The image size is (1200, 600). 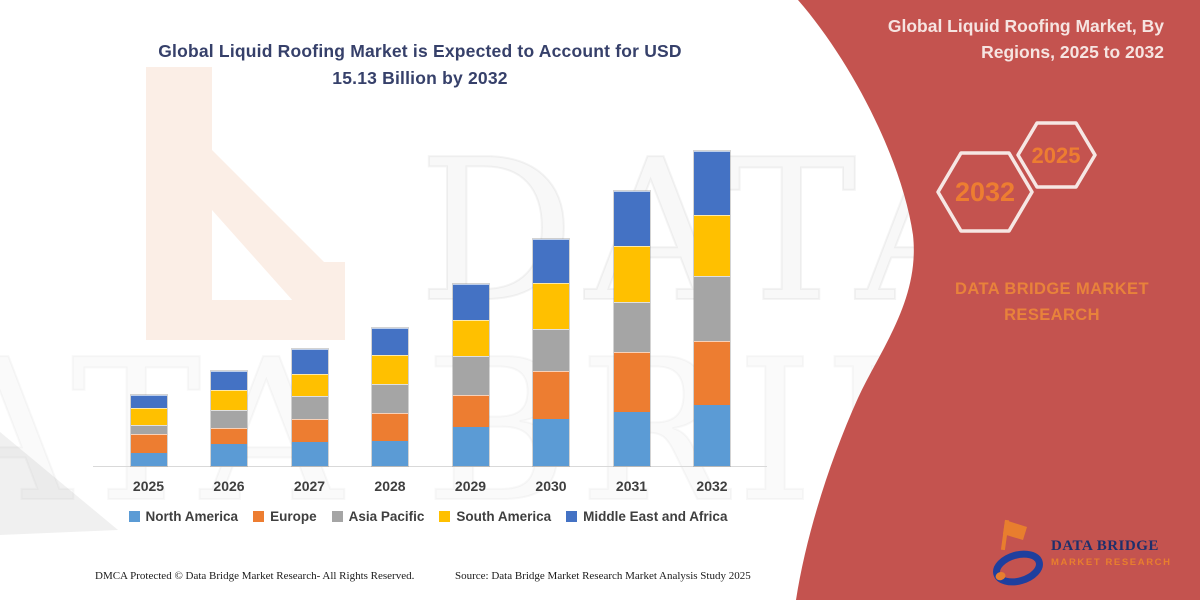 What do you see at coordinates (430, 466) in the screenshot?
I see `x-axis-line` at bounding box center [430, 466].